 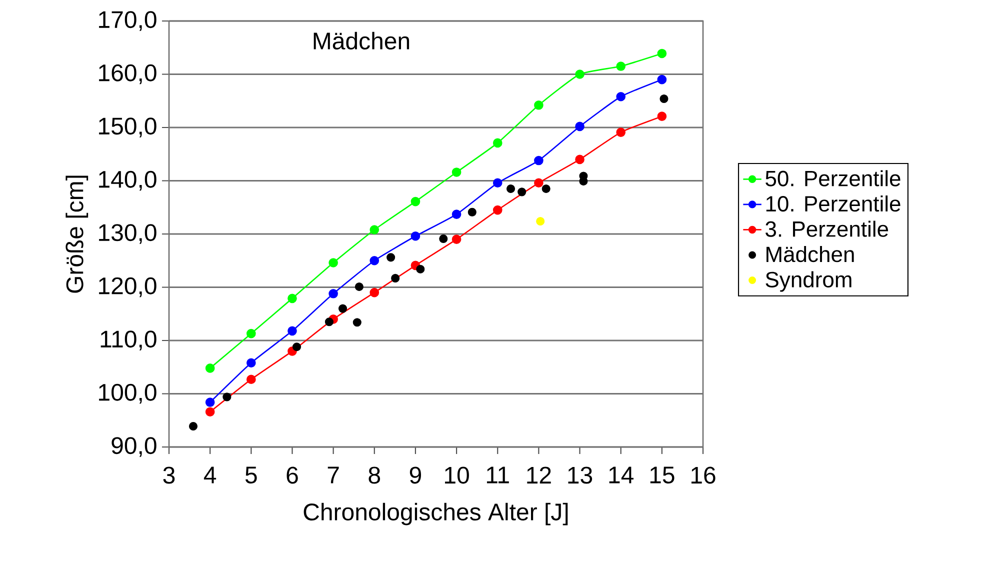 I want to click on y-tick-label: 150,0, so click(x=127, y=128).